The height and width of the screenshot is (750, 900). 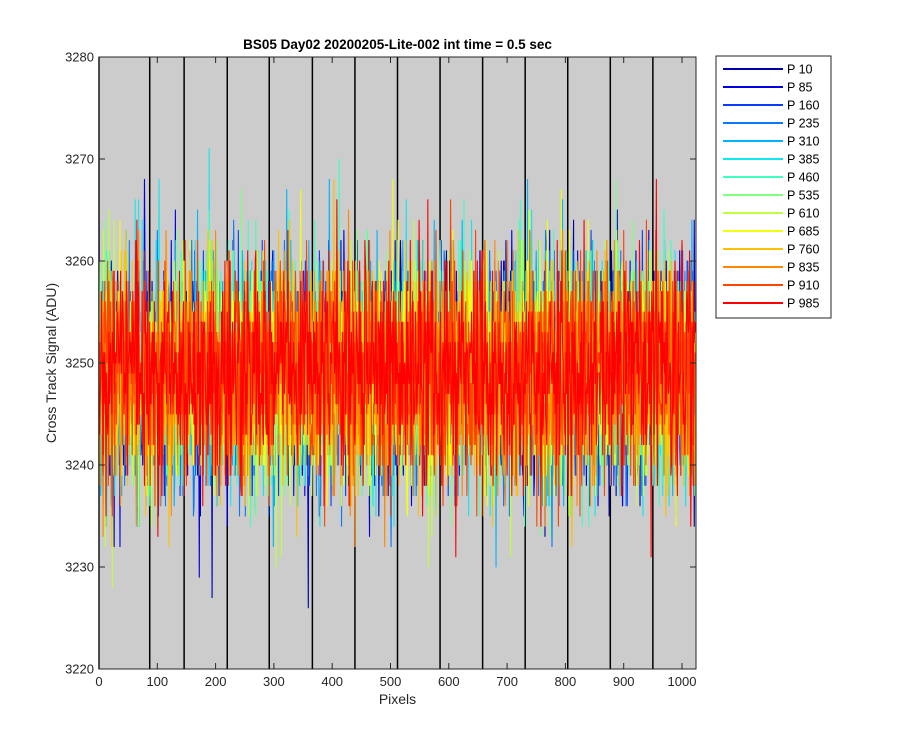 What do you see at coordinates (79, 567) in the screenshot?
I see `y-tick-label: 3230` at bounding box center [79, 567].